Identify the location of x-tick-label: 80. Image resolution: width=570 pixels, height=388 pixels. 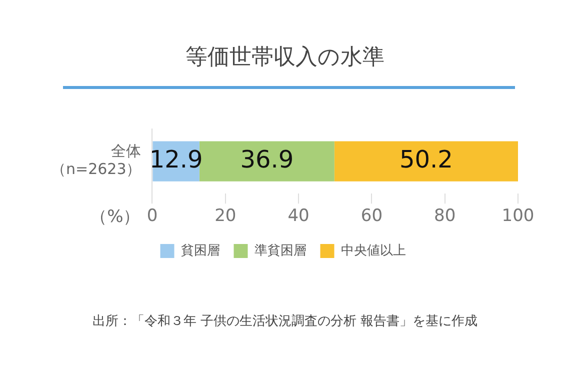
(445, 216).